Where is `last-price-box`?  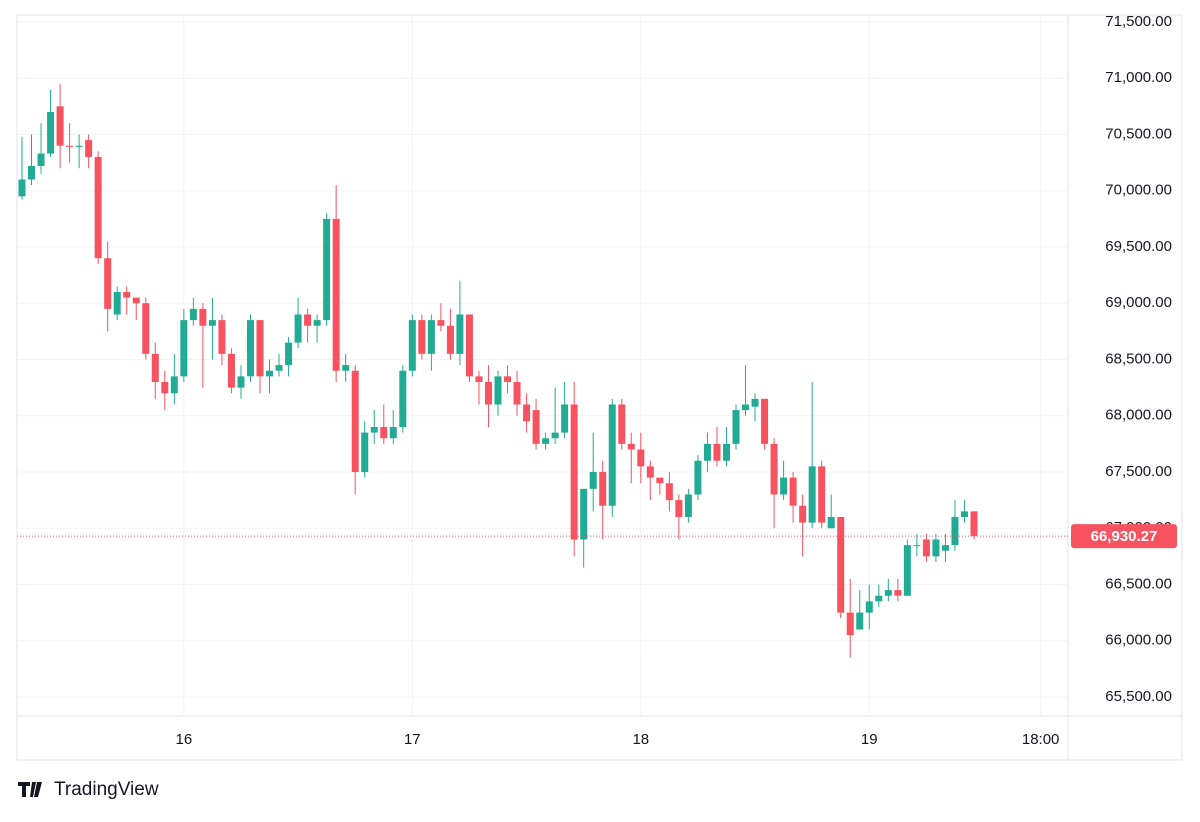
last-price-box is located at coordinates (1124, 536).